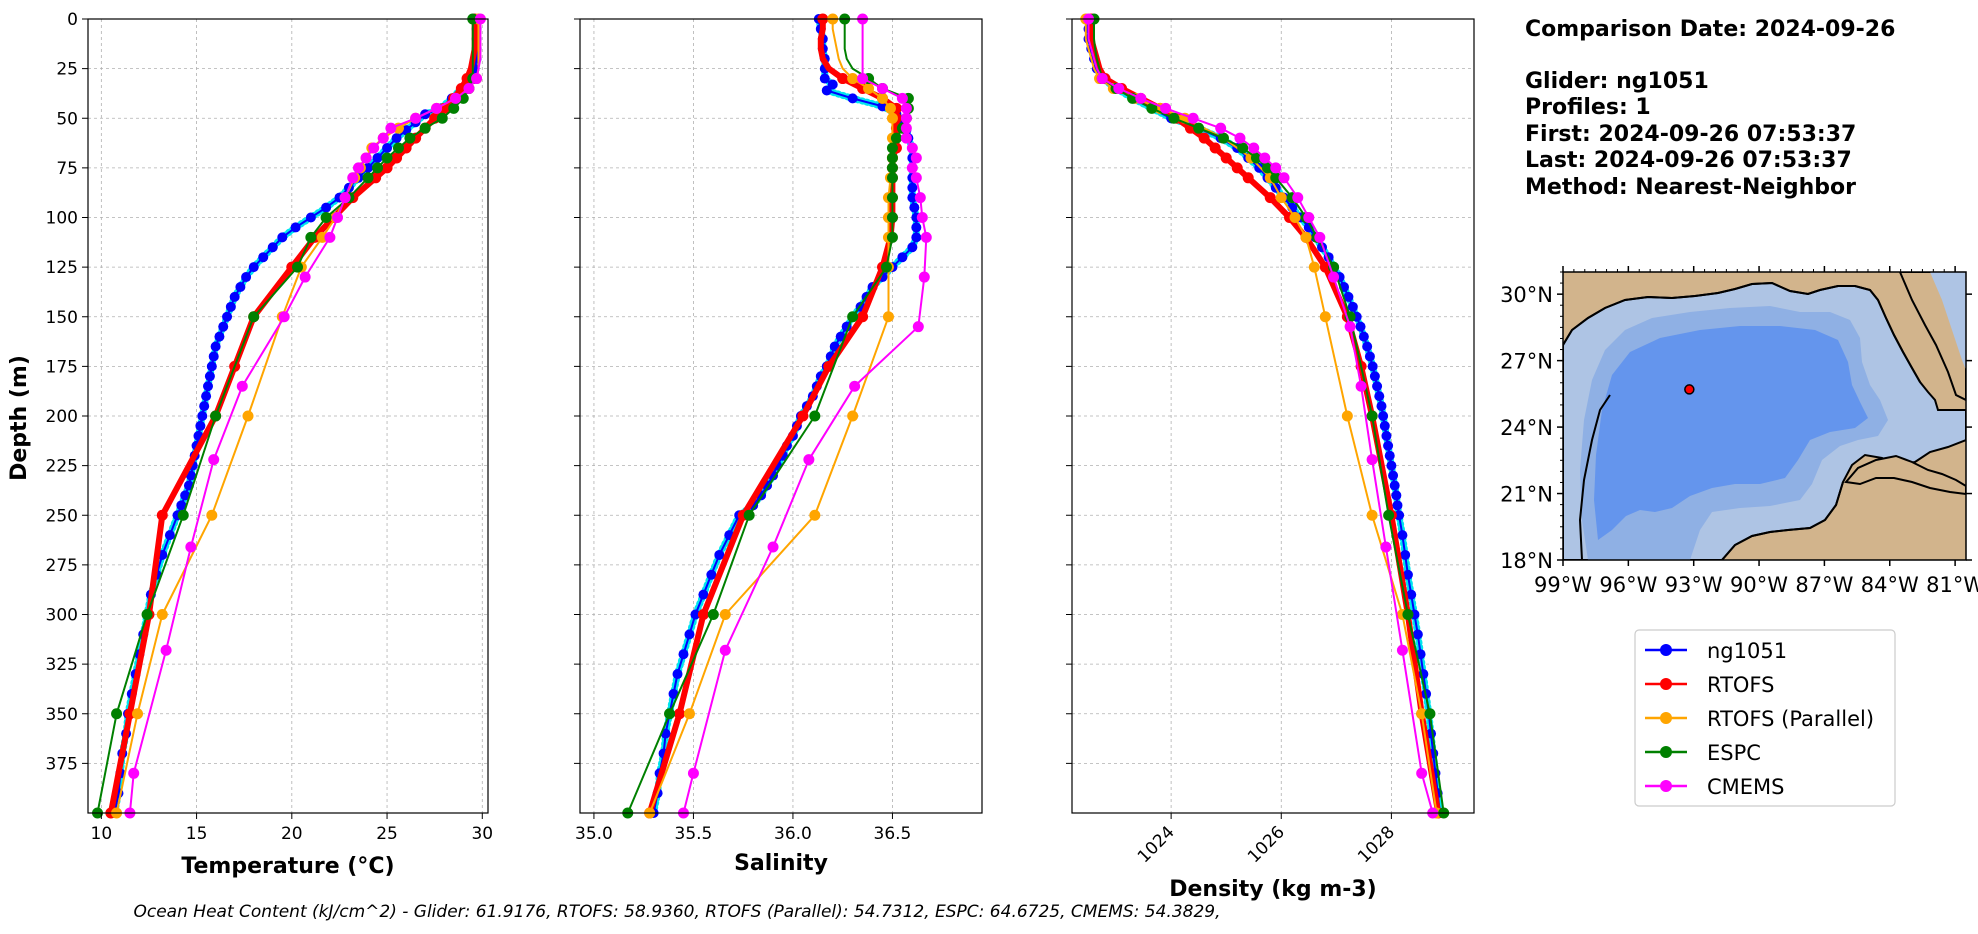  I want to click on last-time-text: Last: 2024-09-26 07:53:37, so click(1688, 160).